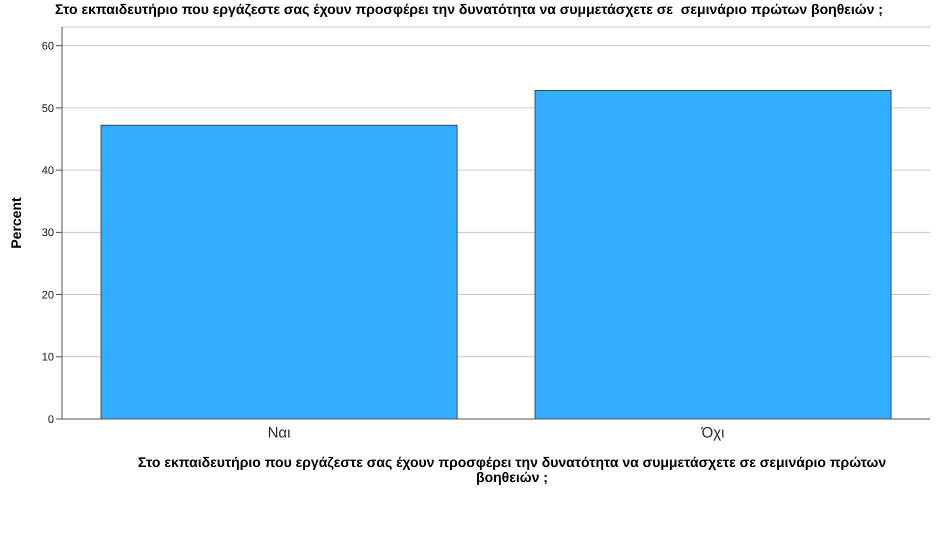  I want to click on y-tick-label: 0, so click(51, 420).